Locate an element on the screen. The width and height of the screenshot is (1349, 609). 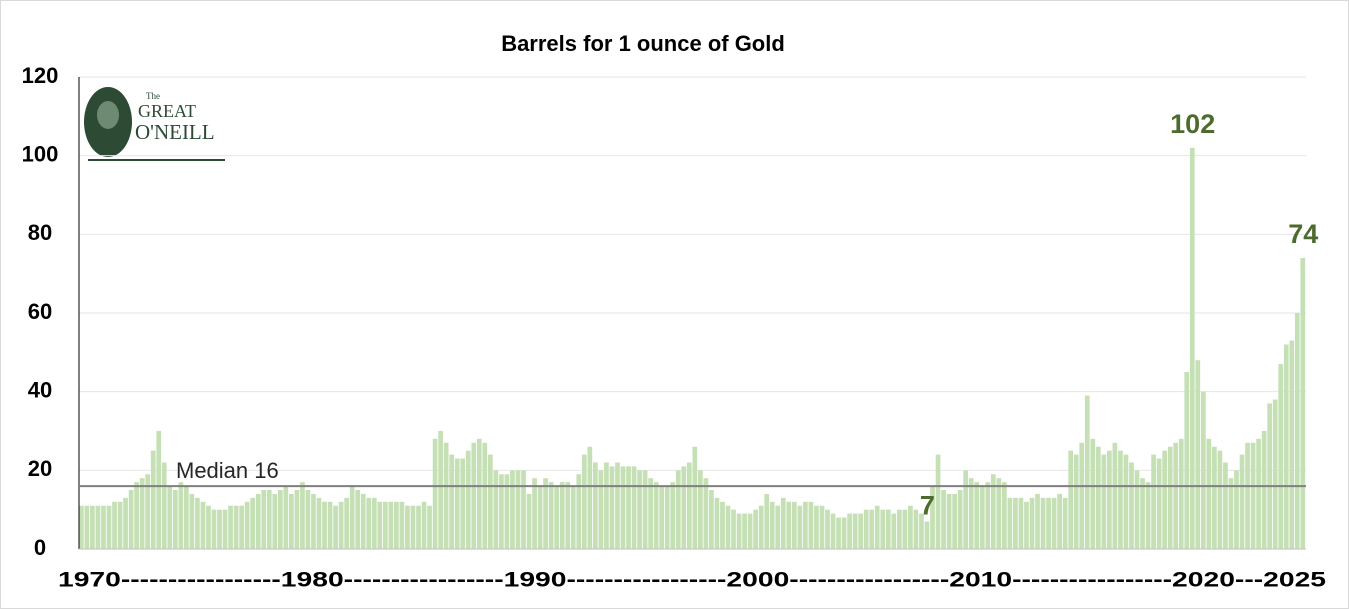
value-label: 7 is located at coordinates (927, 506).